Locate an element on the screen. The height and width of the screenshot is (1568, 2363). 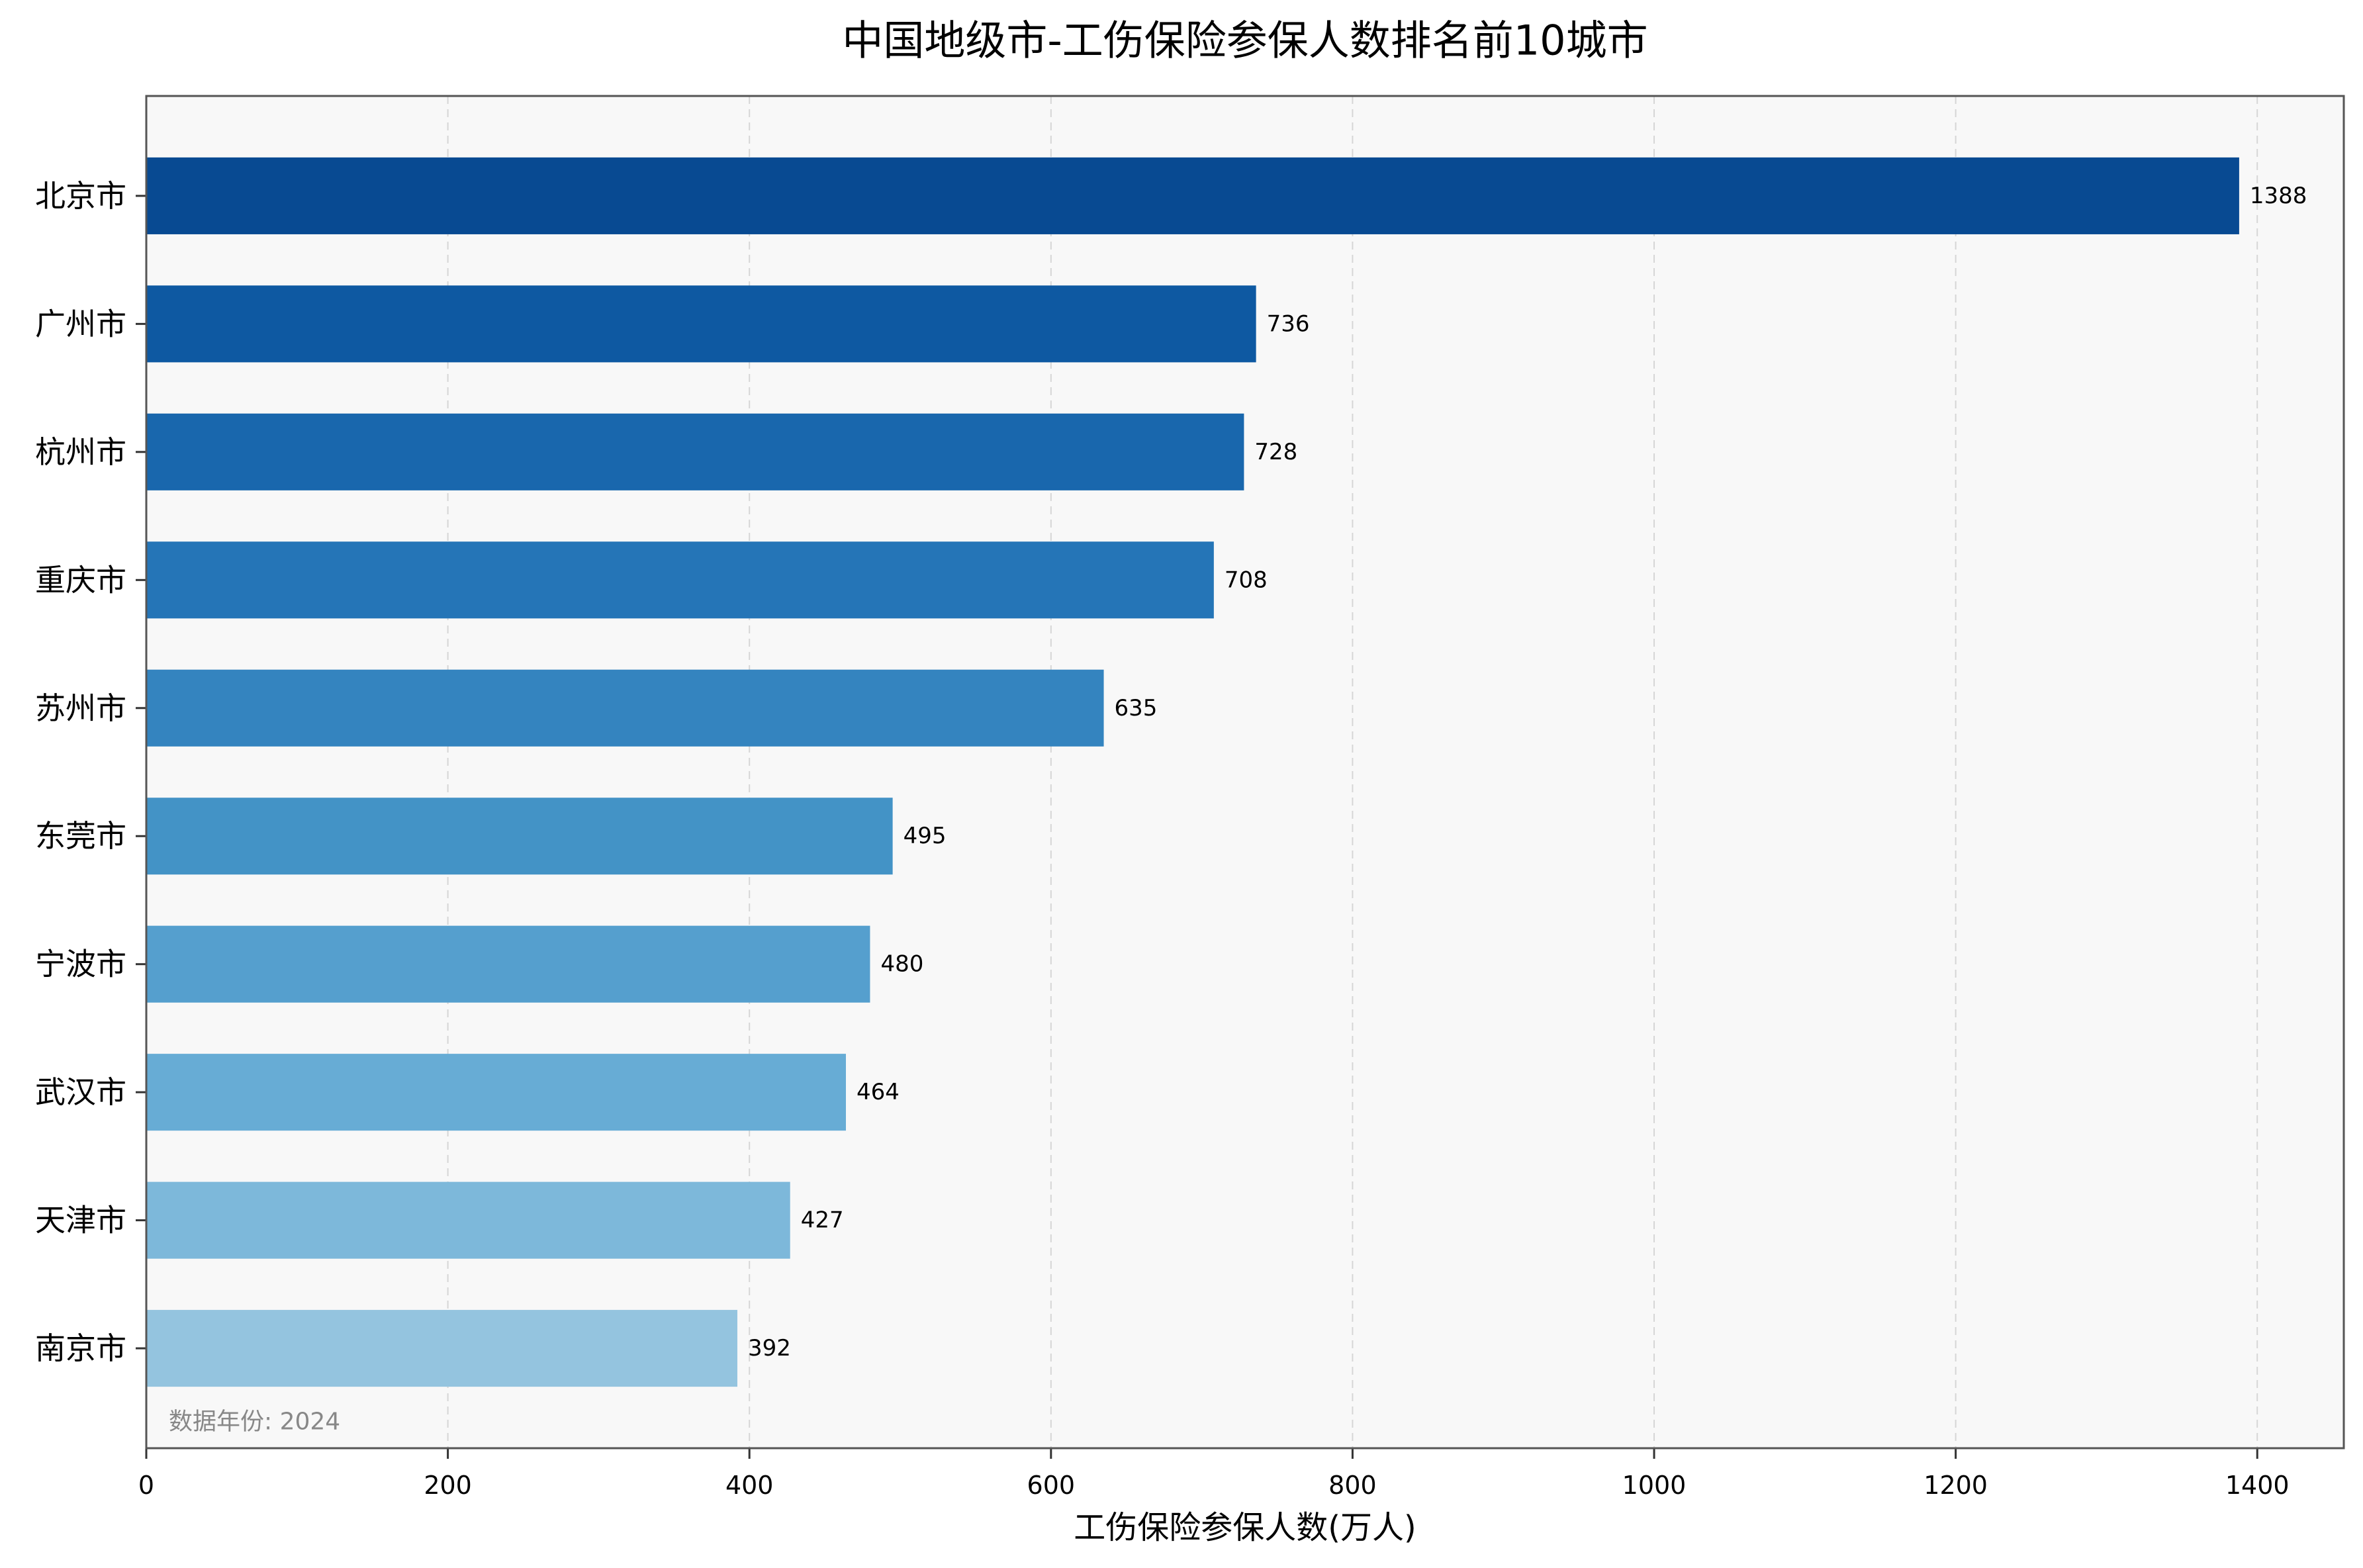
data-year-note: 数据年份: 2024 is located at coordinates (254, 1422).